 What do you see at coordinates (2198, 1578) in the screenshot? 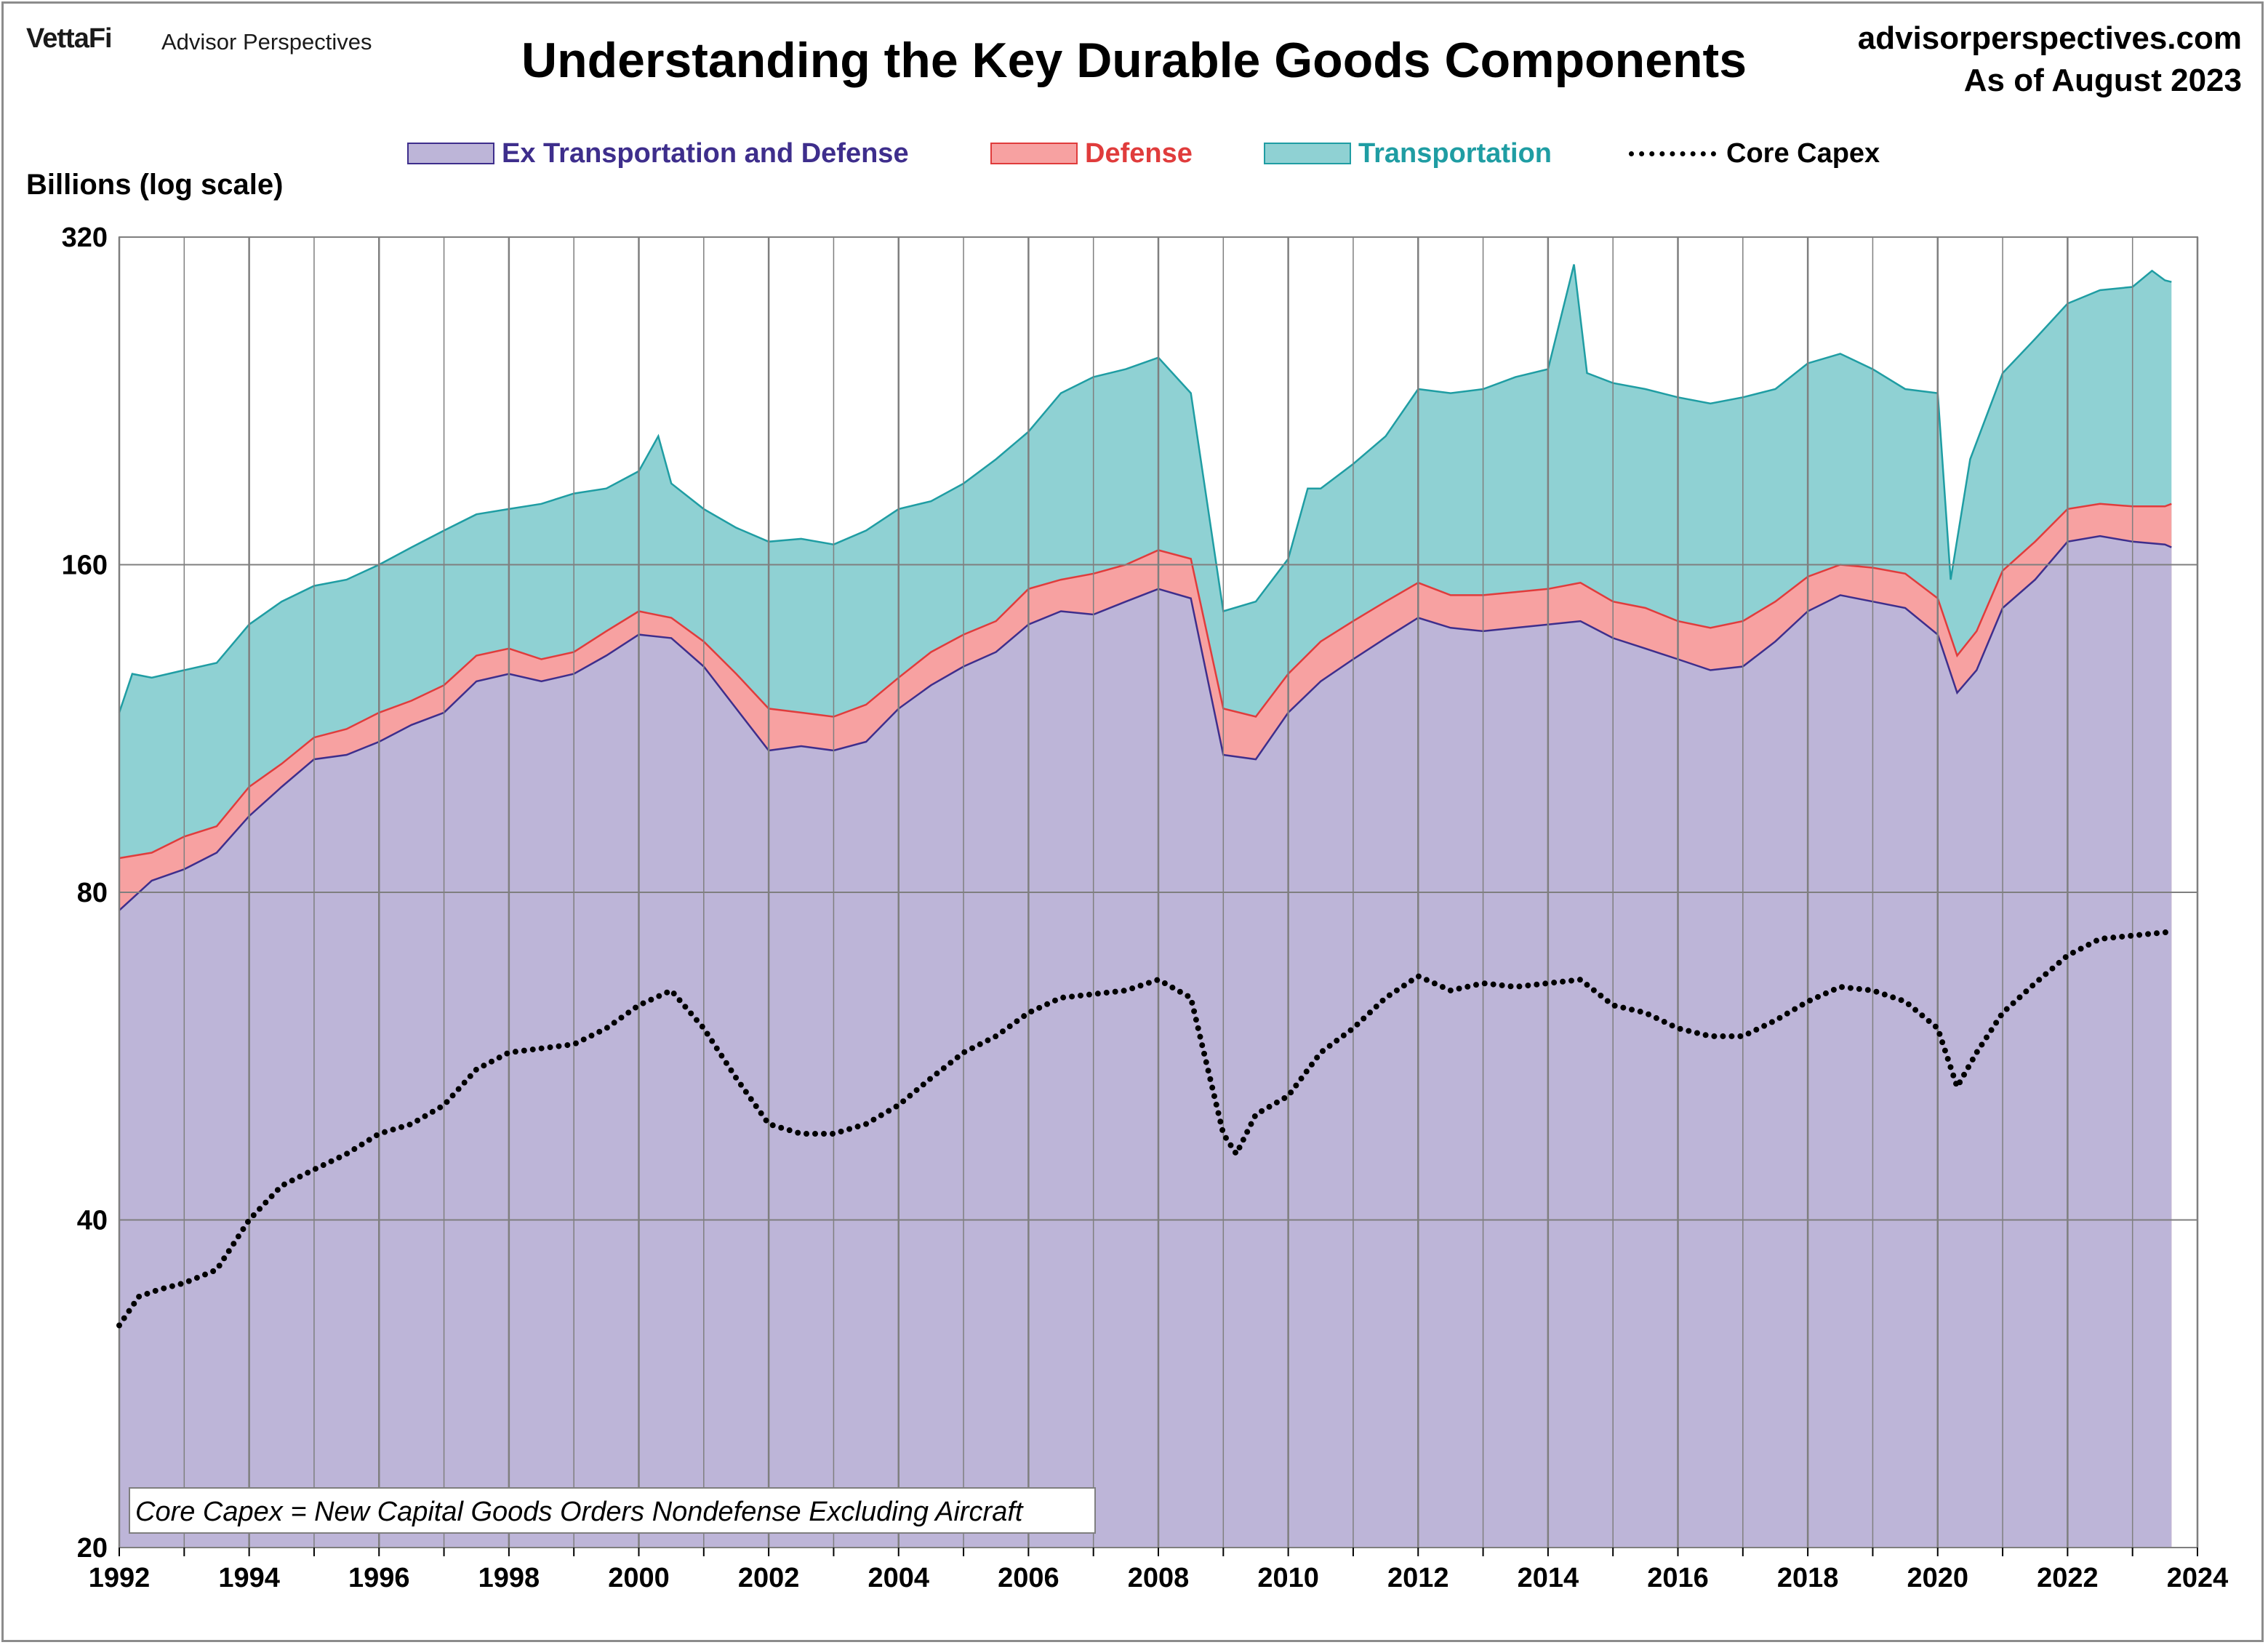
I see `x-tick-label: 2024` at bounding box center [2198, 1578].